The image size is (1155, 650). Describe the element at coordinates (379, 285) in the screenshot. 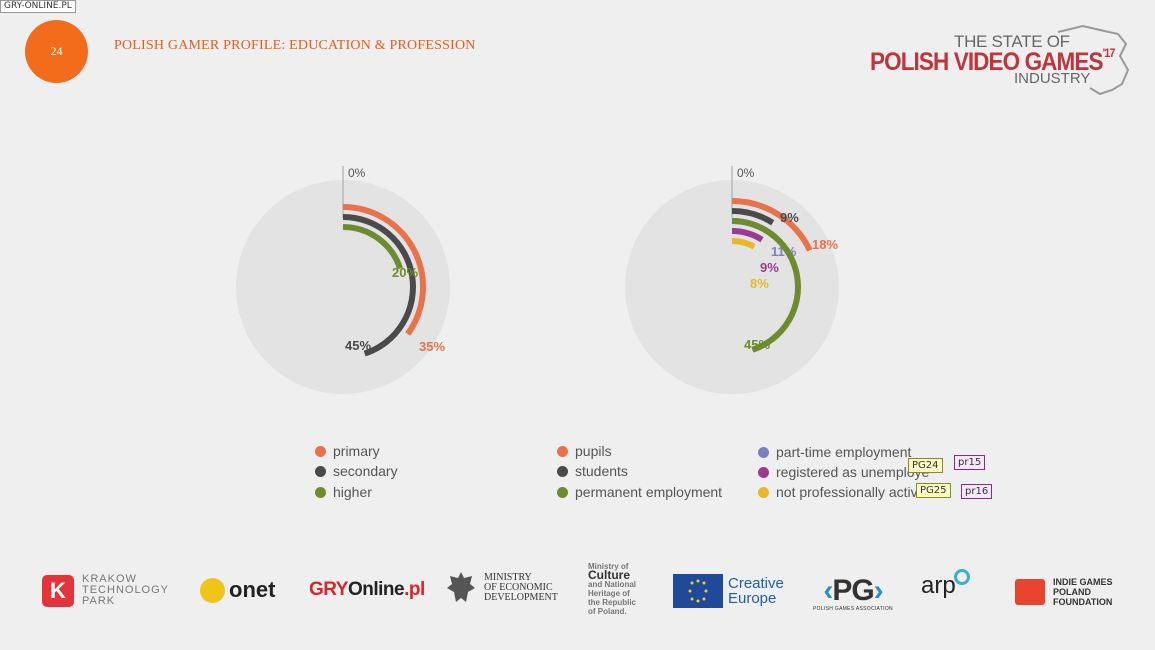

I see `arc-secondary` at that location.